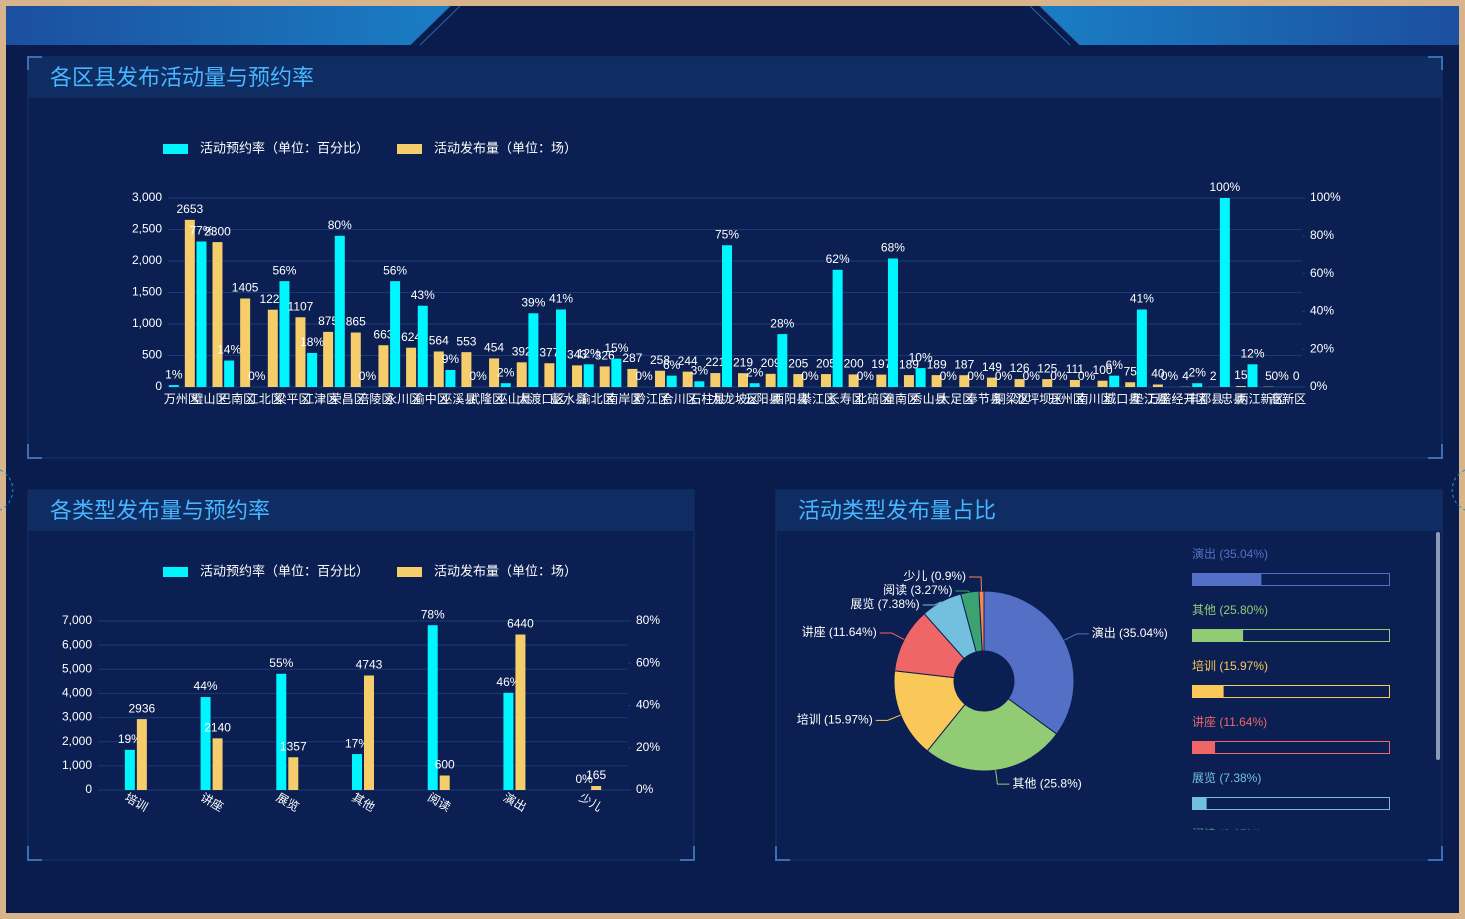 The height and width of the screenshot is (919, 1465). What do you see at coordinates (992, 367) in the screenshot?
I see `data-label: 149` at bounding box center [992, 367].